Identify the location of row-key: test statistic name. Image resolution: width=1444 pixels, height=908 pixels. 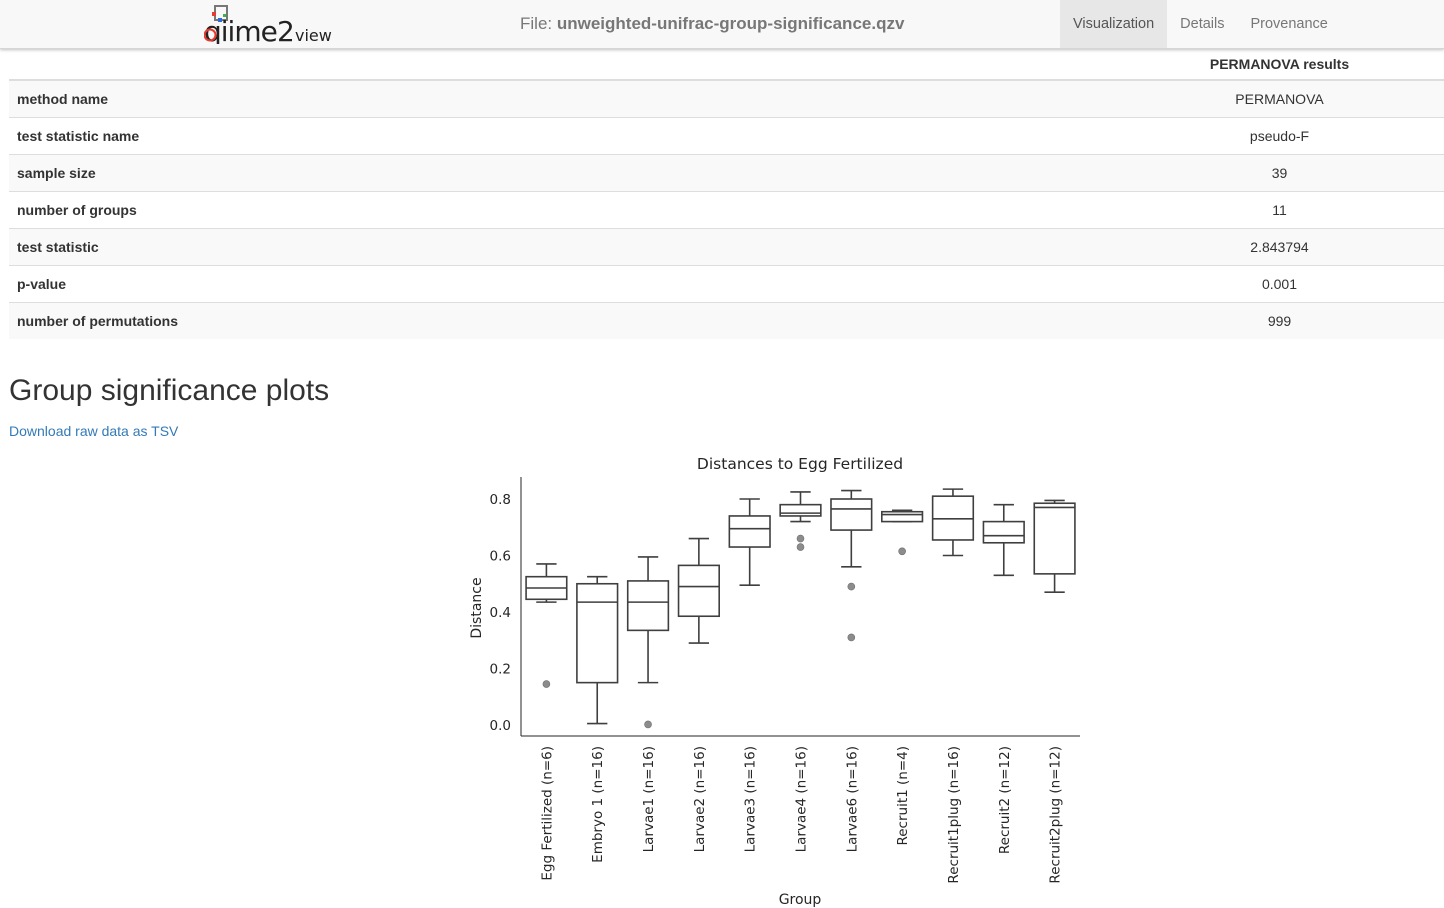
(562, 136).